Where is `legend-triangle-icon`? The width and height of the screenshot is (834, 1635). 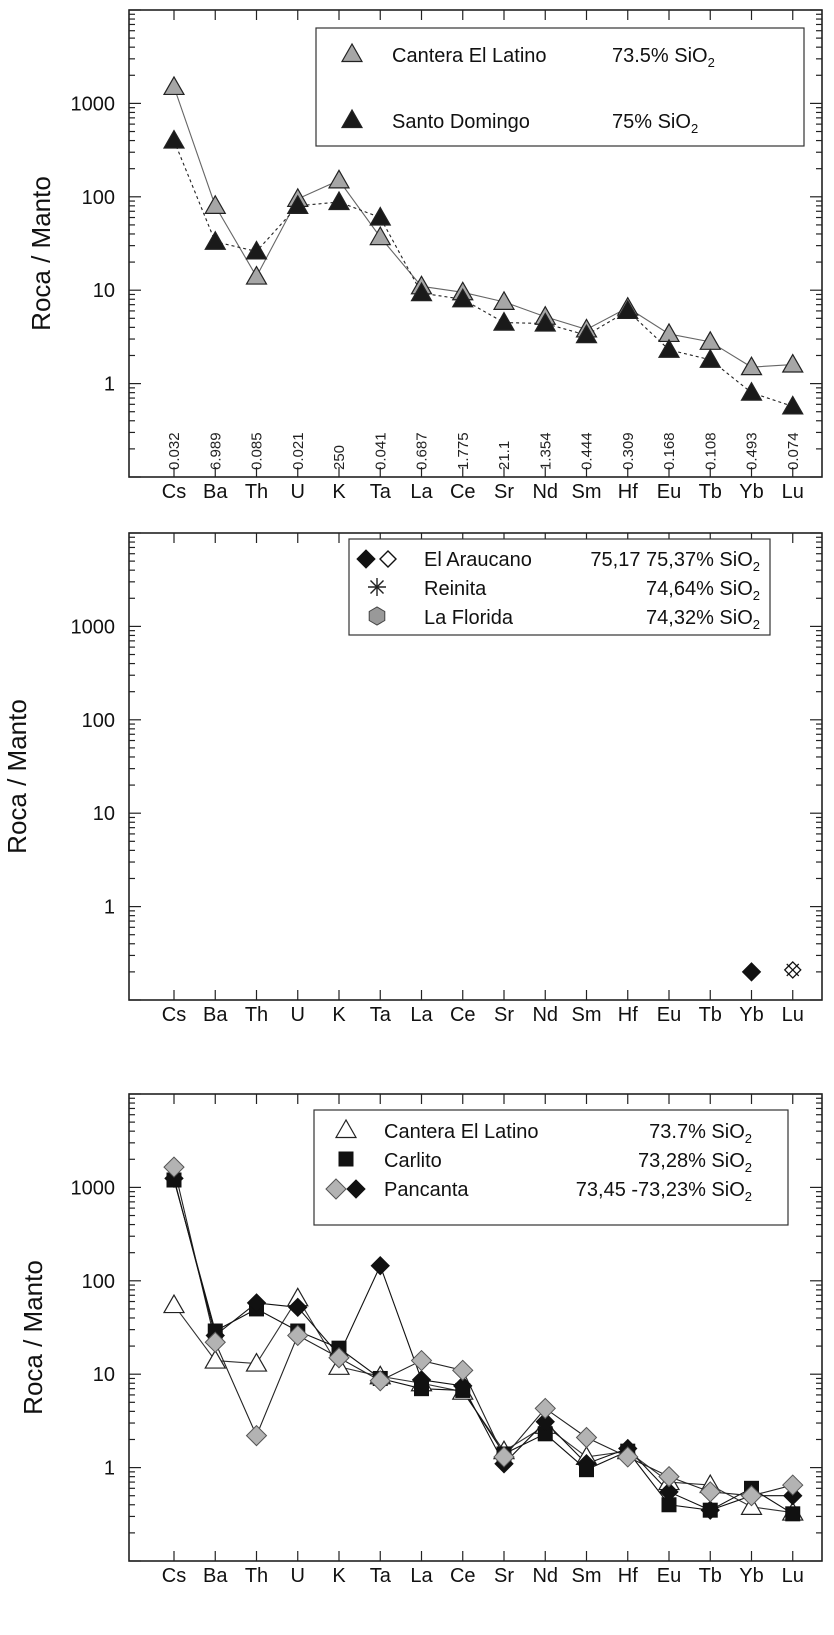
legend-triangle-icon is located at coordinates (352, 118).